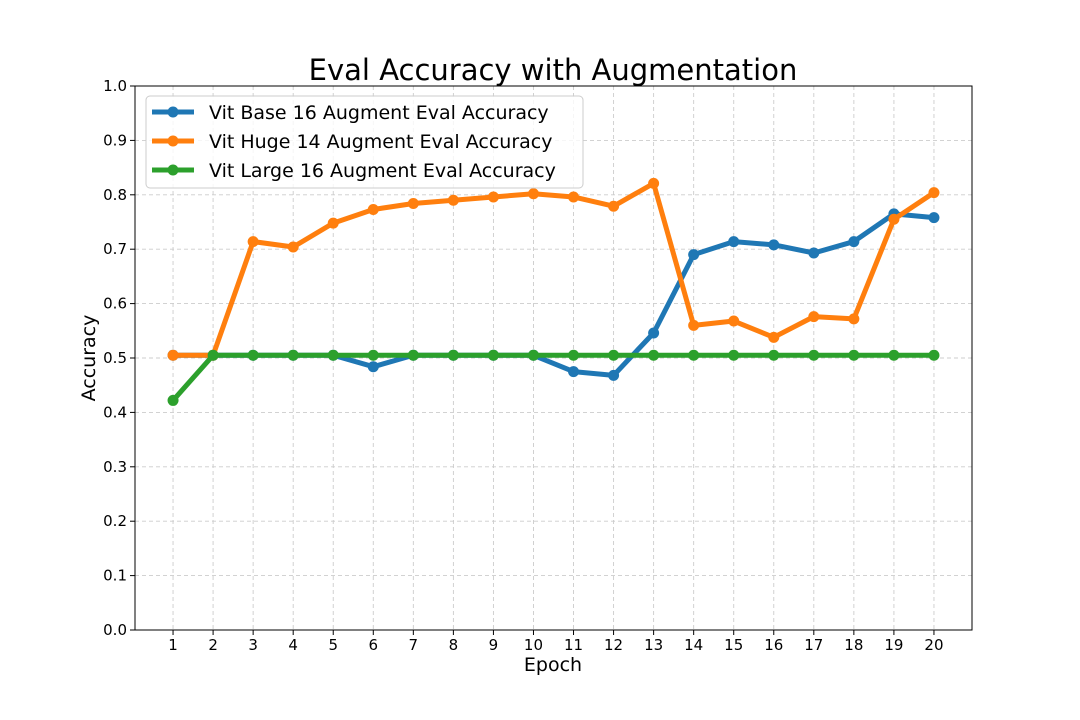  What do you see at coordinates (115, 140) in the screenshot?
I see `y-tick-label: 0.9` at bounding box center [115, 140].